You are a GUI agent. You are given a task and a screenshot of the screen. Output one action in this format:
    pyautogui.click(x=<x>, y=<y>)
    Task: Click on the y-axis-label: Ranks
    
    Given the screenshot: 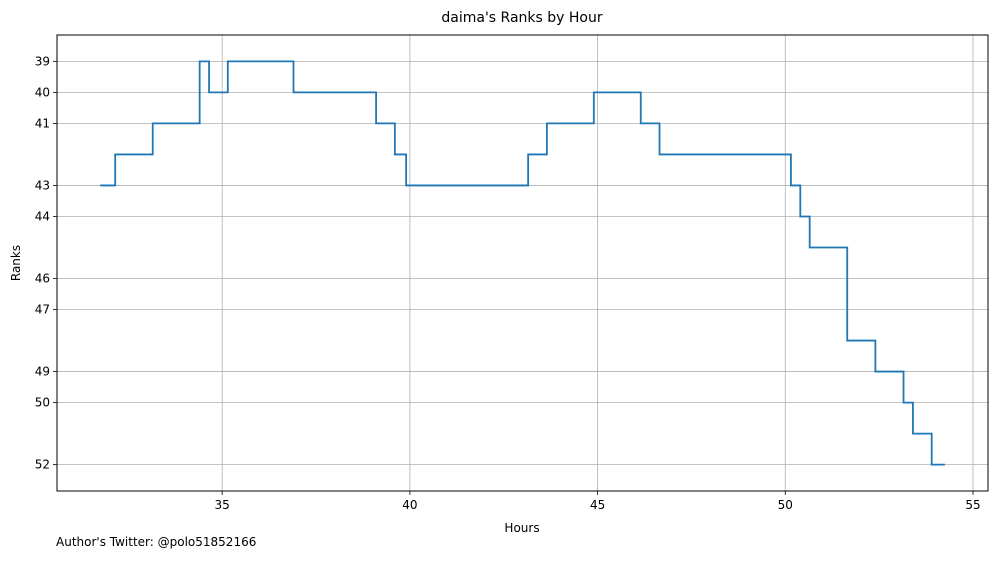 What is the action you would take?
    pyautogui.click(x=16, y=263)
    